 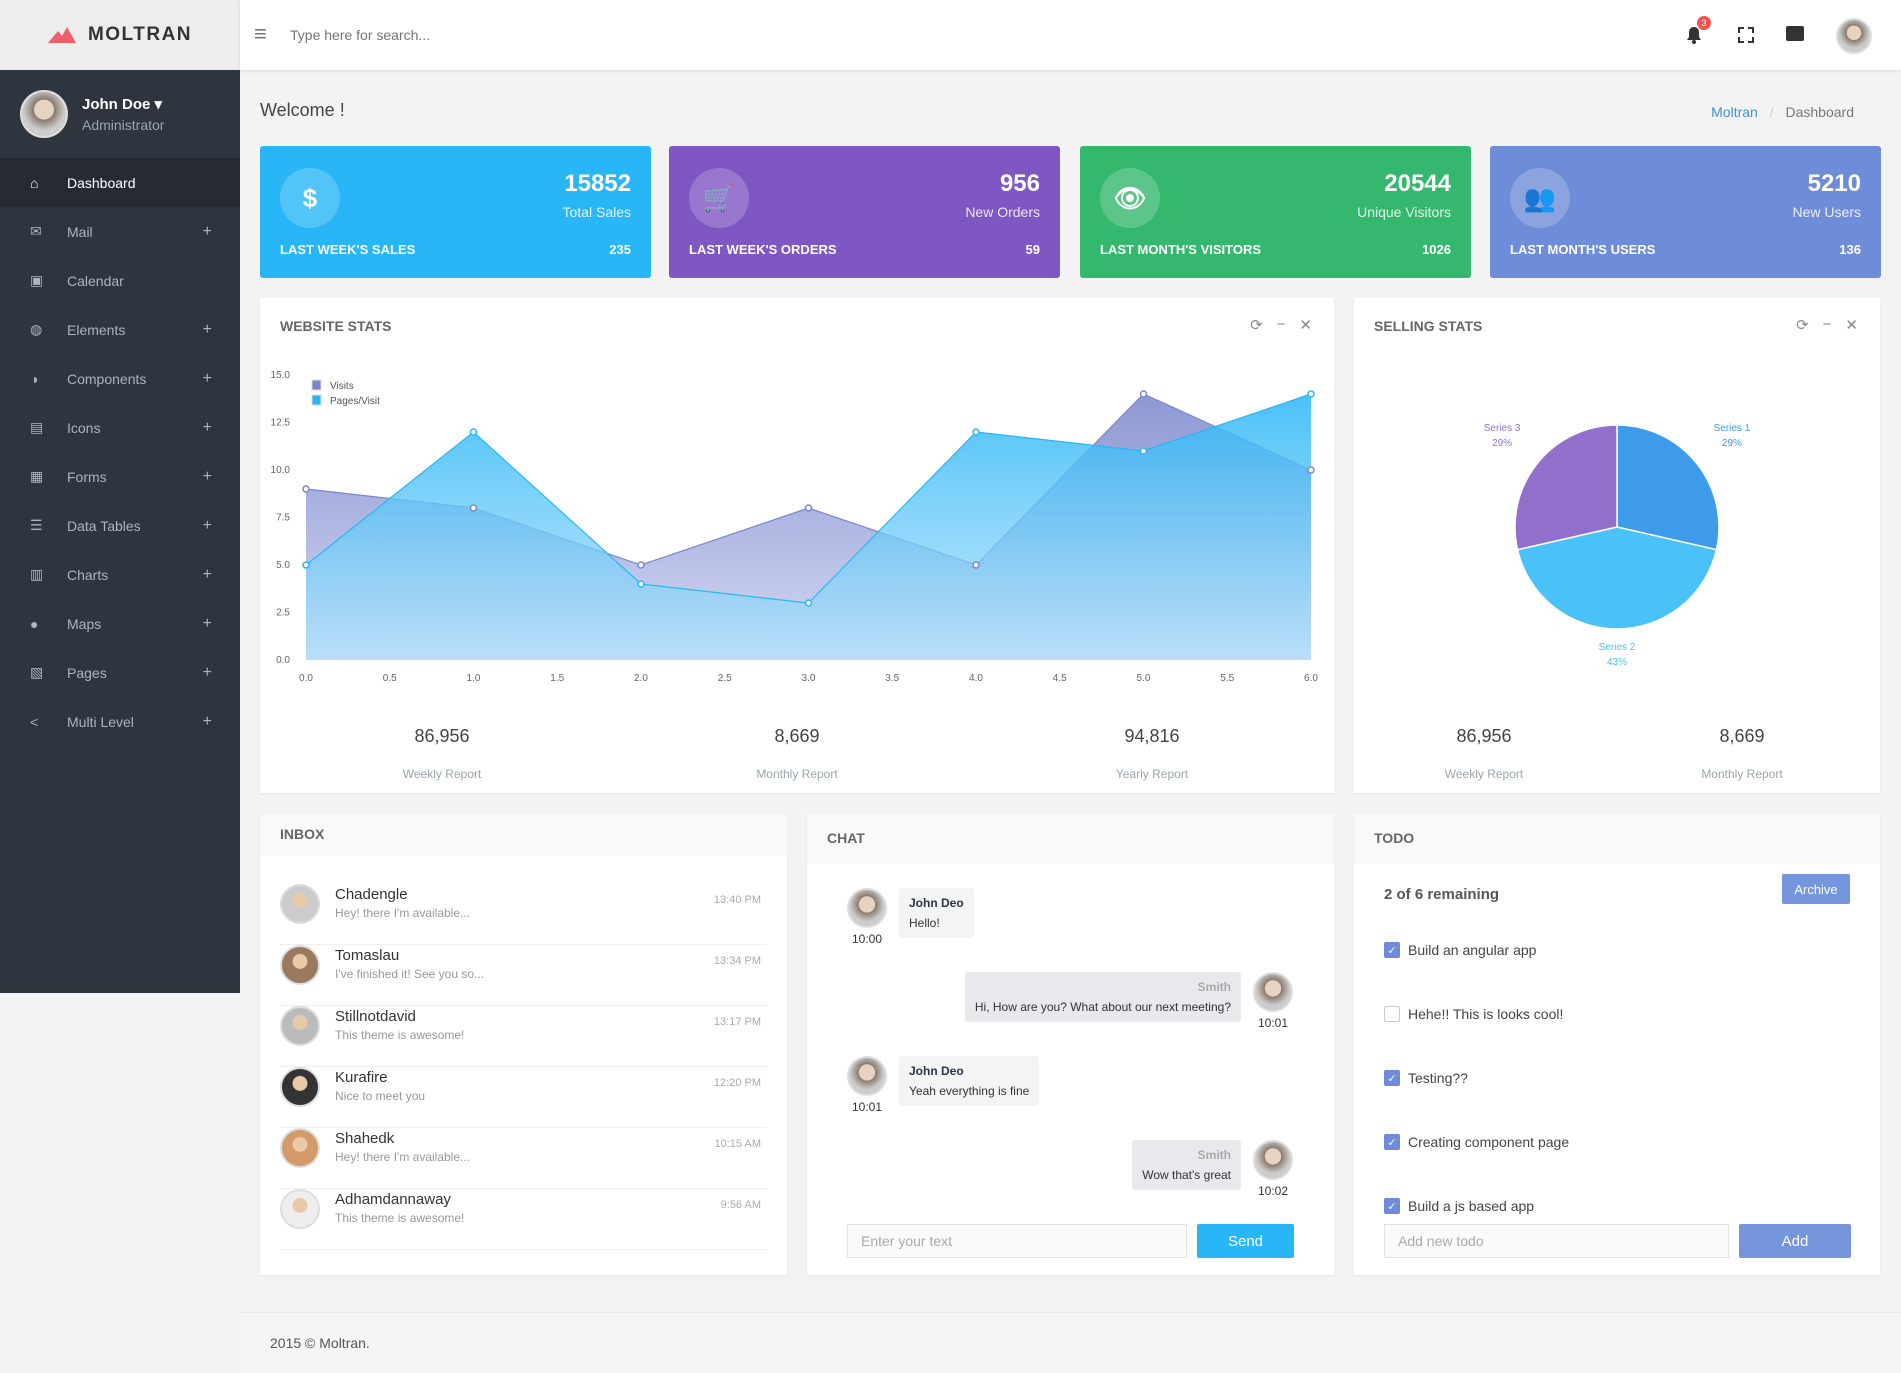 I want to click on chat-input: Enter your text, so click(x=1017, y=1241).